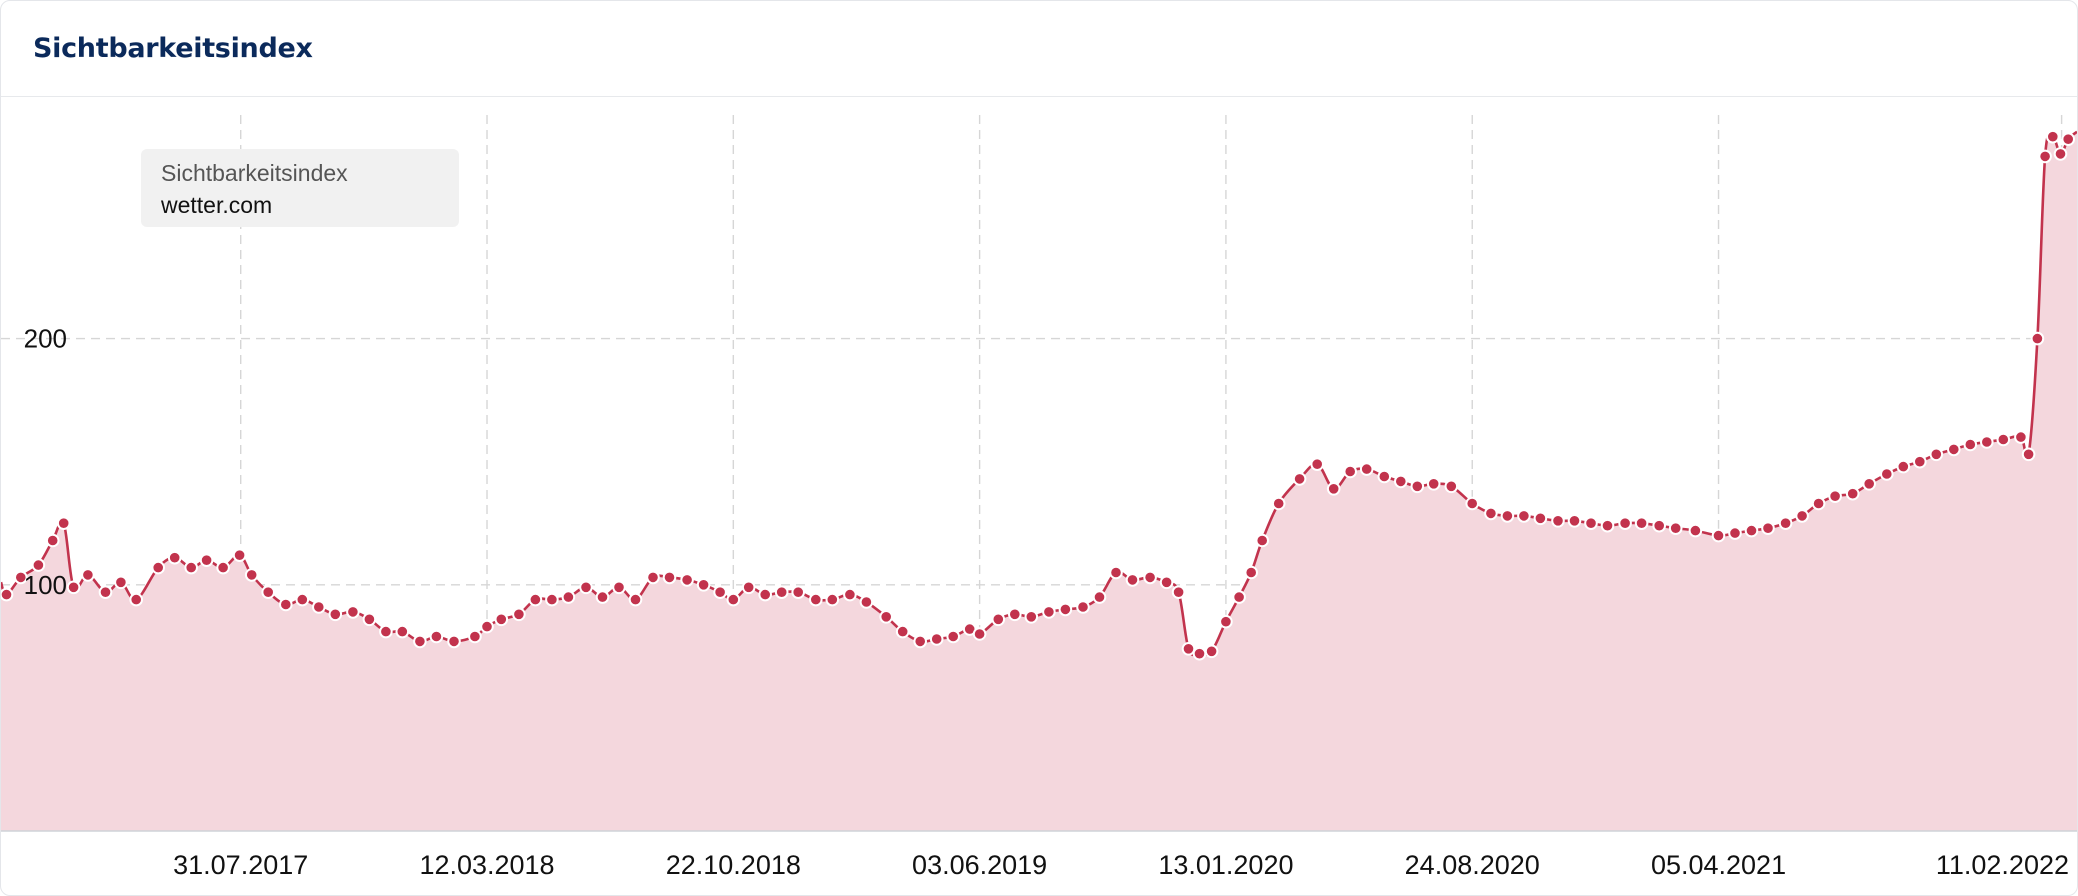  I want to click on chart-legend: Sichtbarkeitsindex wetter.com, so click(300, 188).